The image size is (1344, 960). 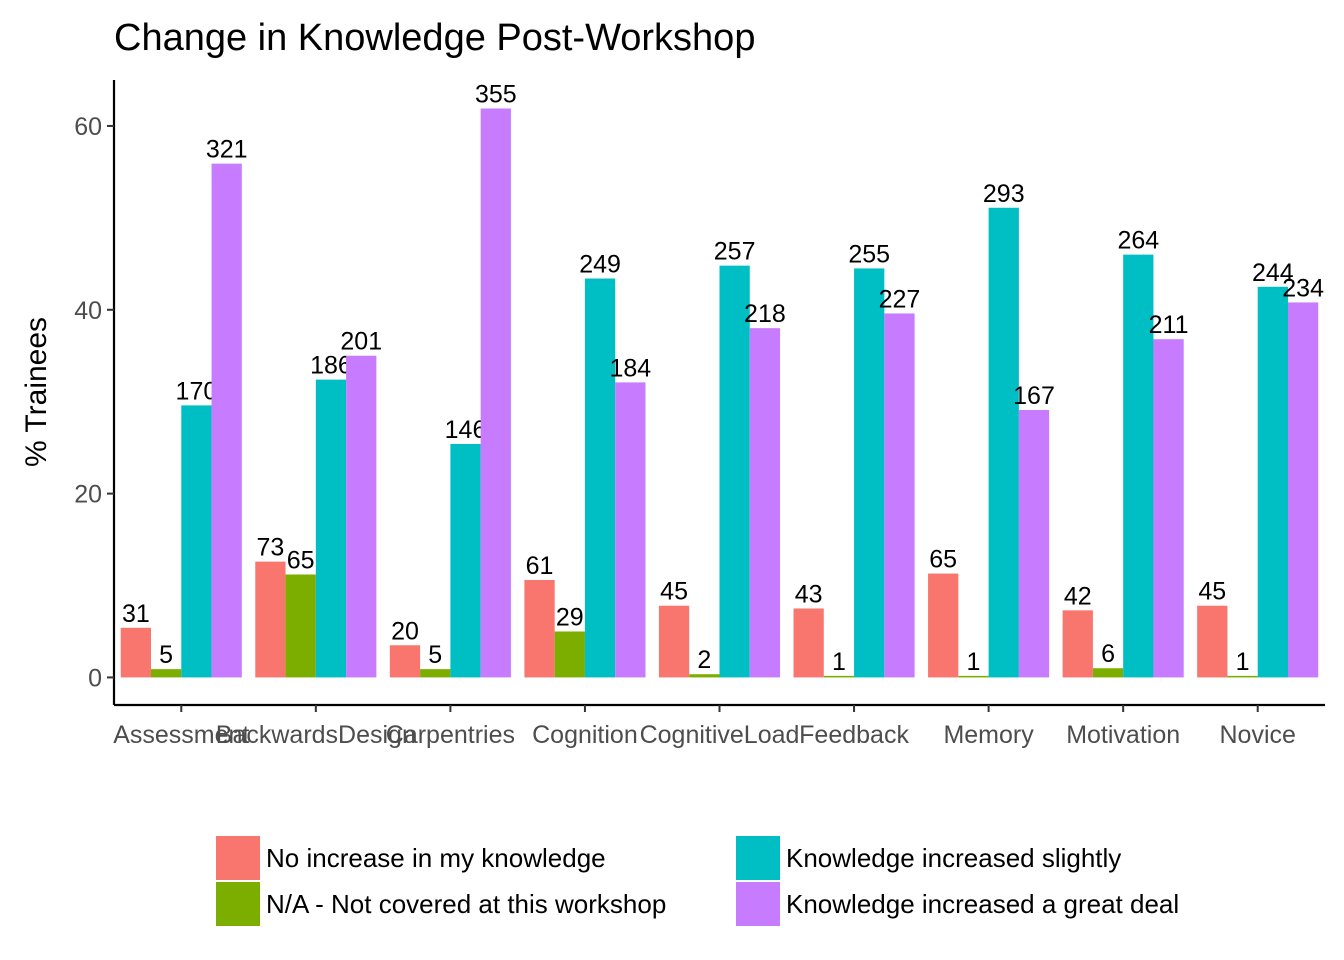 I want to click on data-label: 321, so click(x=227, y=150).